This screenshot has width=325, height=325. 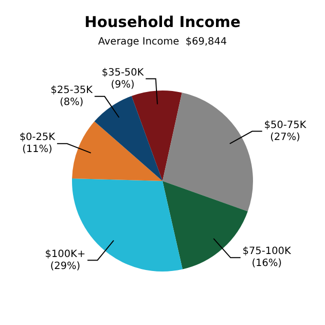 I want to click on chart-title: Household Income, so click(x=162, y=21).